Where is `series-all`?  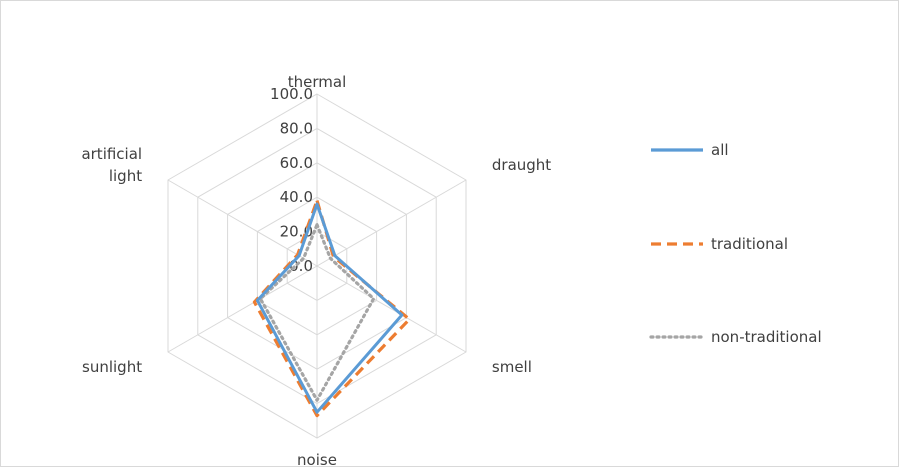
series-all is located at coordinates (329, 308).